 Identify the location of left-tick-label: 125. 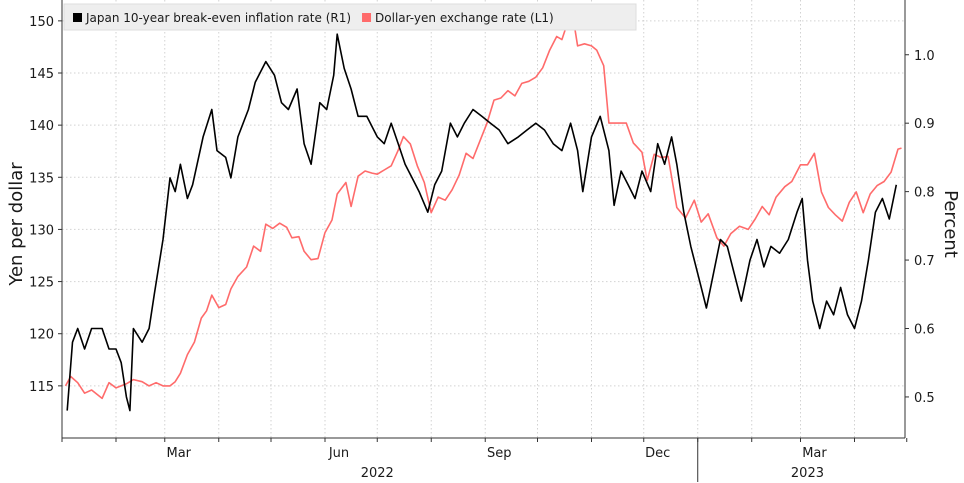
(41, 283).